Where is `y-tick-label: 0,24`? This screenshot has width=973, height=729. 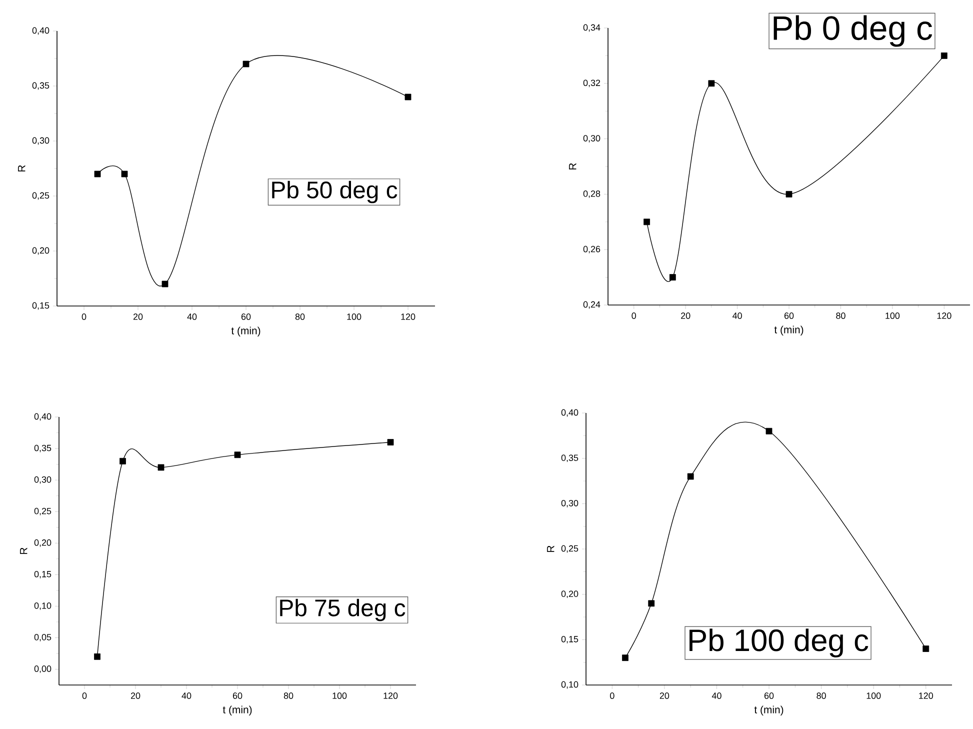 y-tick-label: 0,24 is located at coordinates (591, 305).